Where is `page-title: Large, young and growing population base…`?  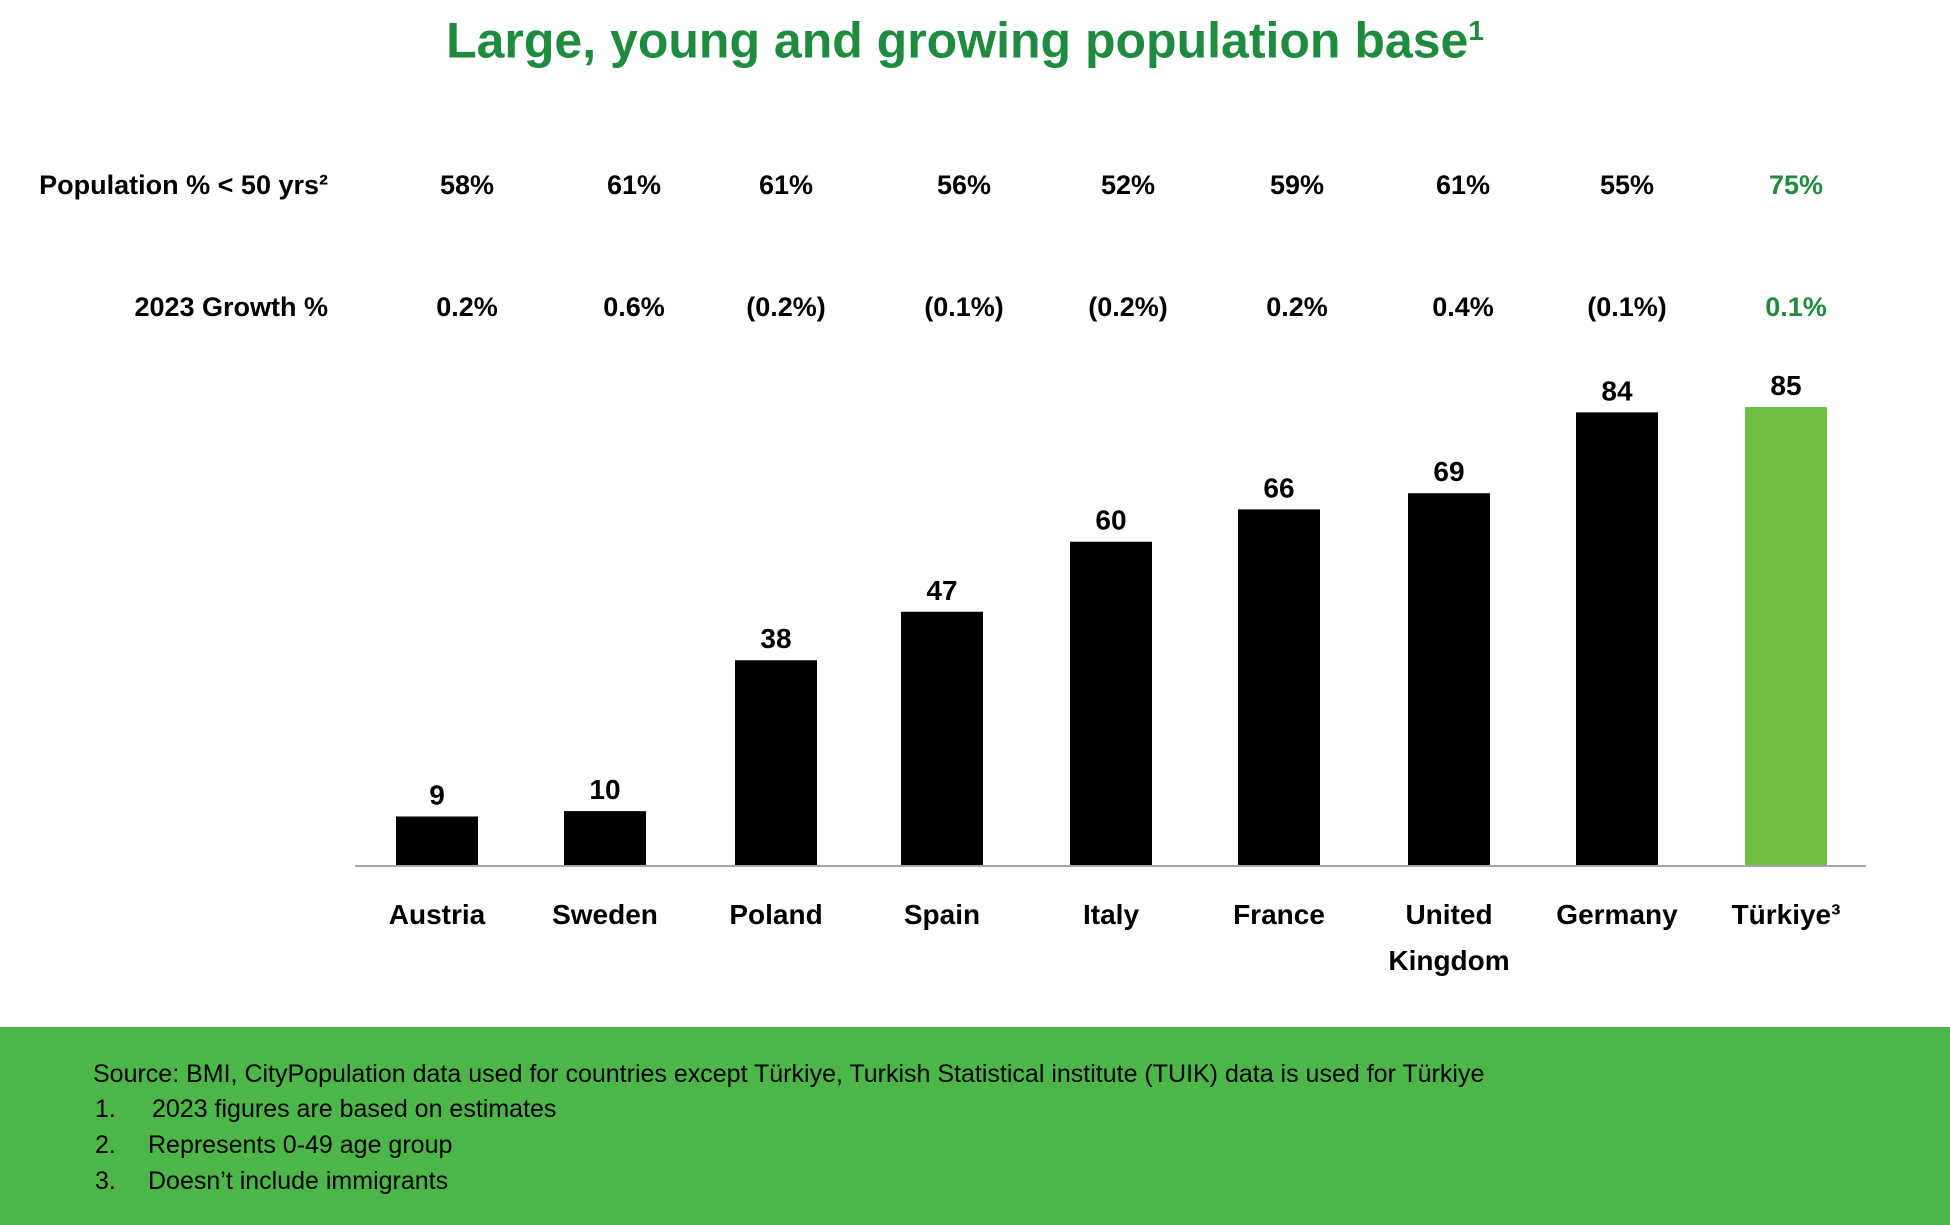 page-title: Large, young and growing population base… is located at coordinates (965, 36).